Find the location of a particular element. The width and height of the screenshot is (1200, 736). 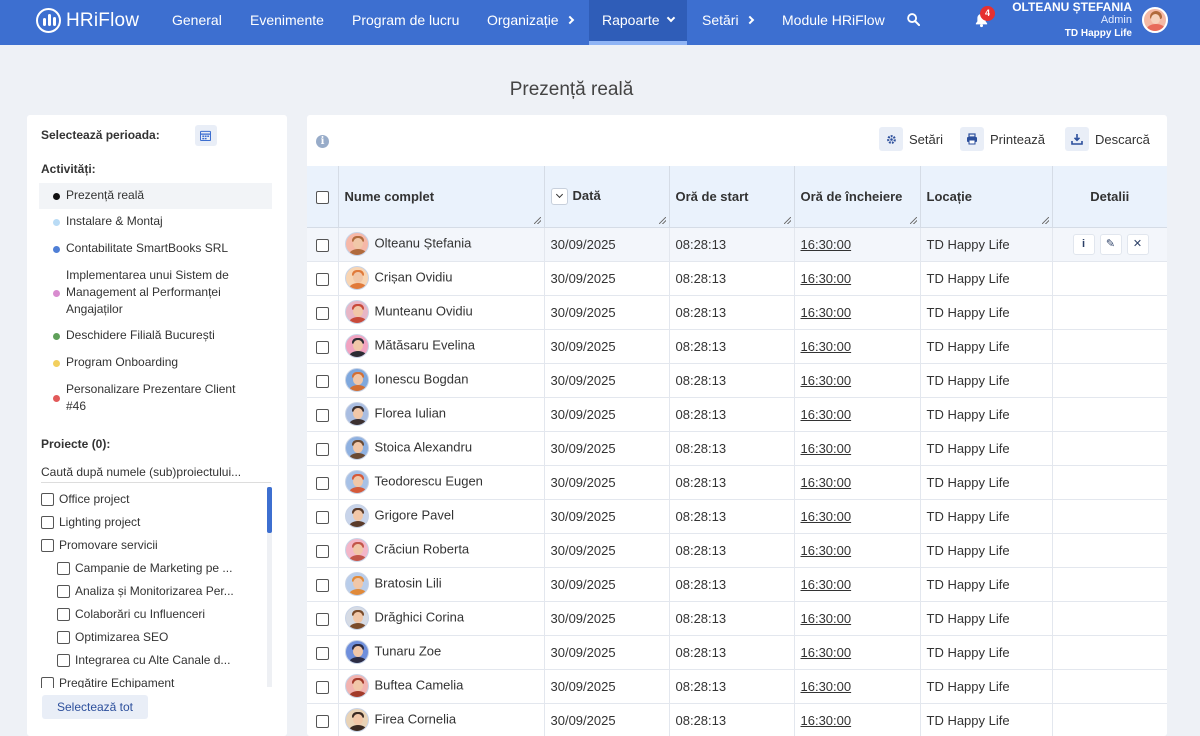

employee-name-cell: Mătăsaru Evelina is located at coordinates (441, 346).